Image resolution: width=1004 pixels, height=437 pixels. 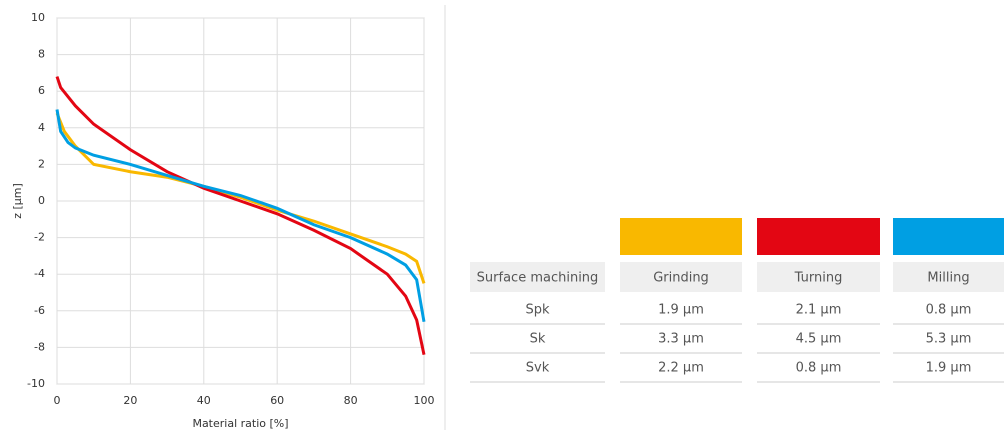 I want to click on x-tick-label: 0, so click(x=57, y=400).